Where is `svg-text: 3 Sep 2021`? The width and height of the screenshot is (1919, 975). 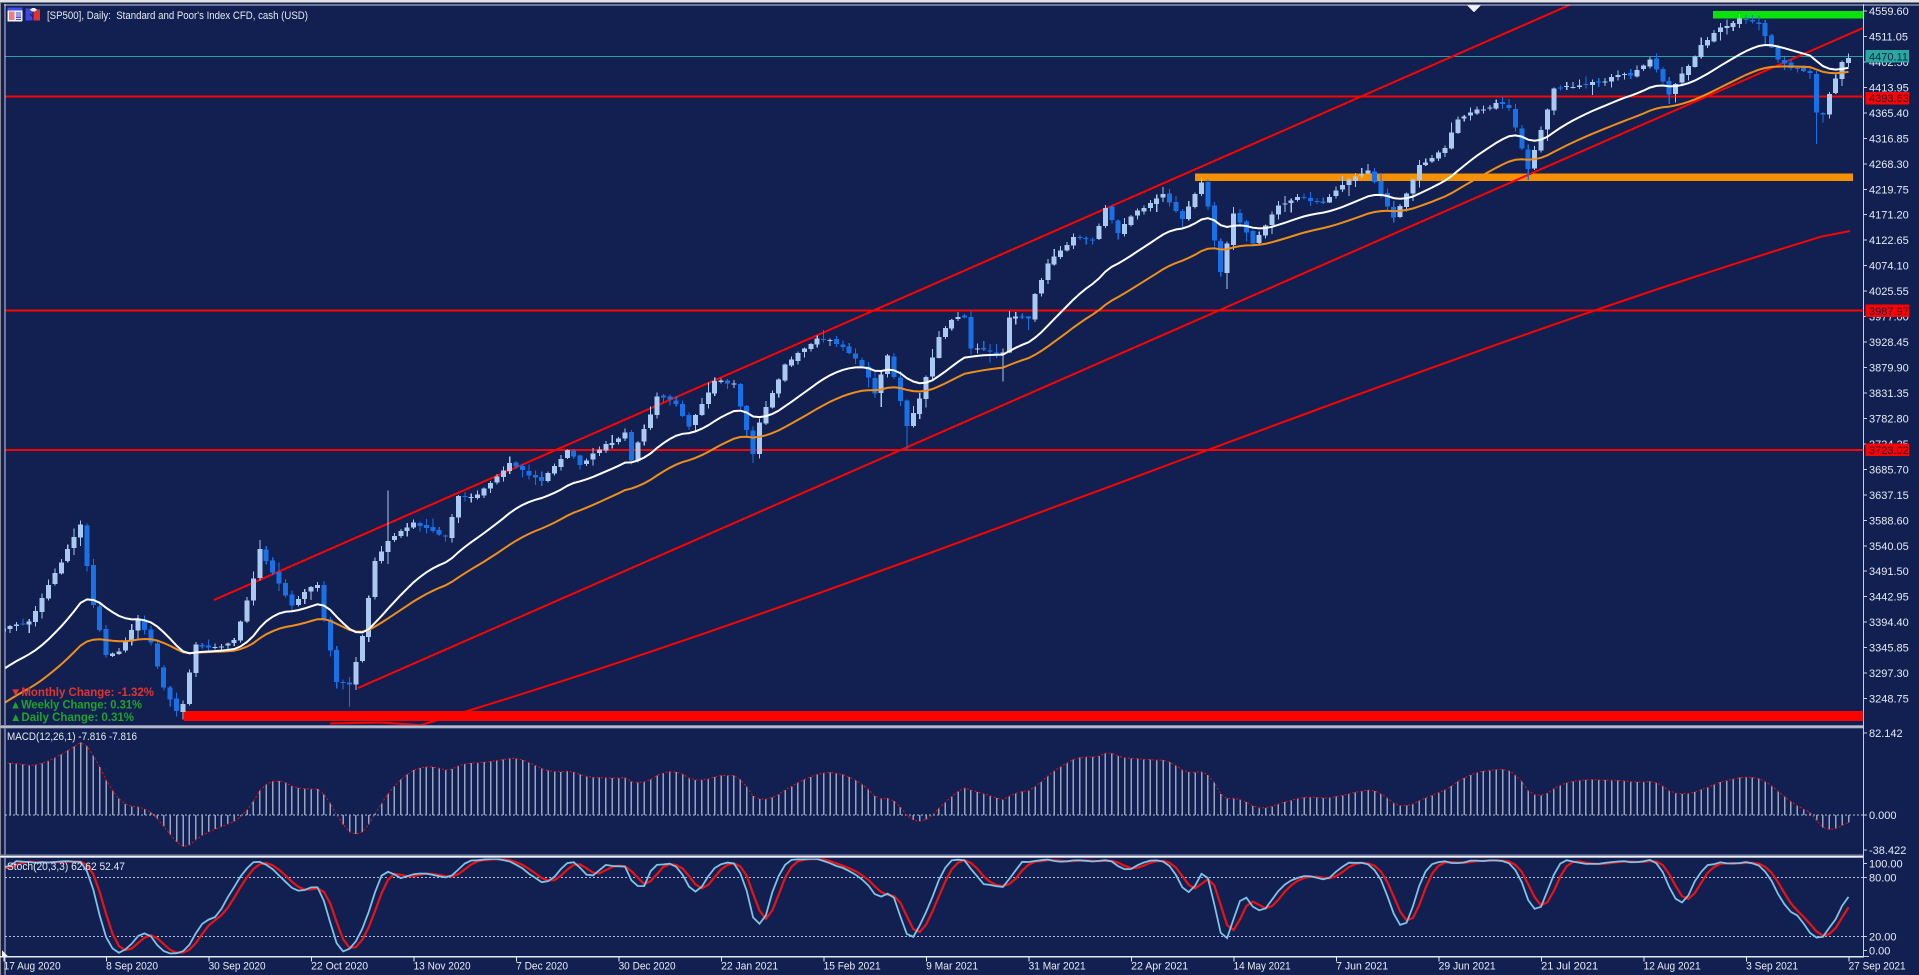
svg-text: 3 Sep 2021 is located at coordinates (1772, 967).